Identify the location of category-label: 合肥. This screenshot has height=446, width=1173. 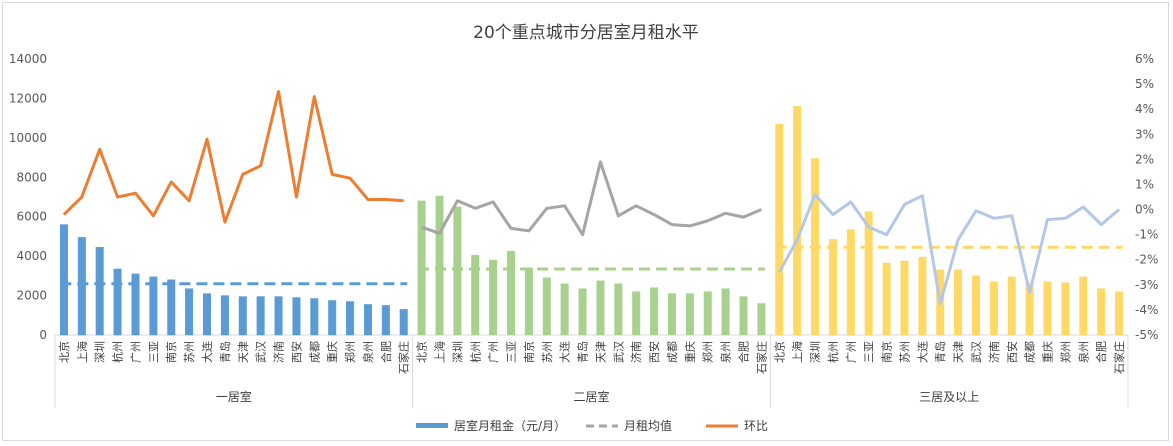
(744, 352).